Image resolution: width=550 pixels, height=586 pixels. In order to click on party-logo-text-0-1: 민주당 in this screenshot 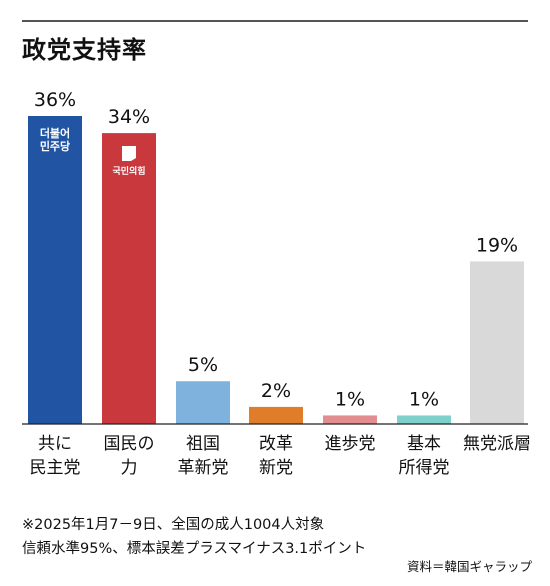, I will do `click(55, 146)`.